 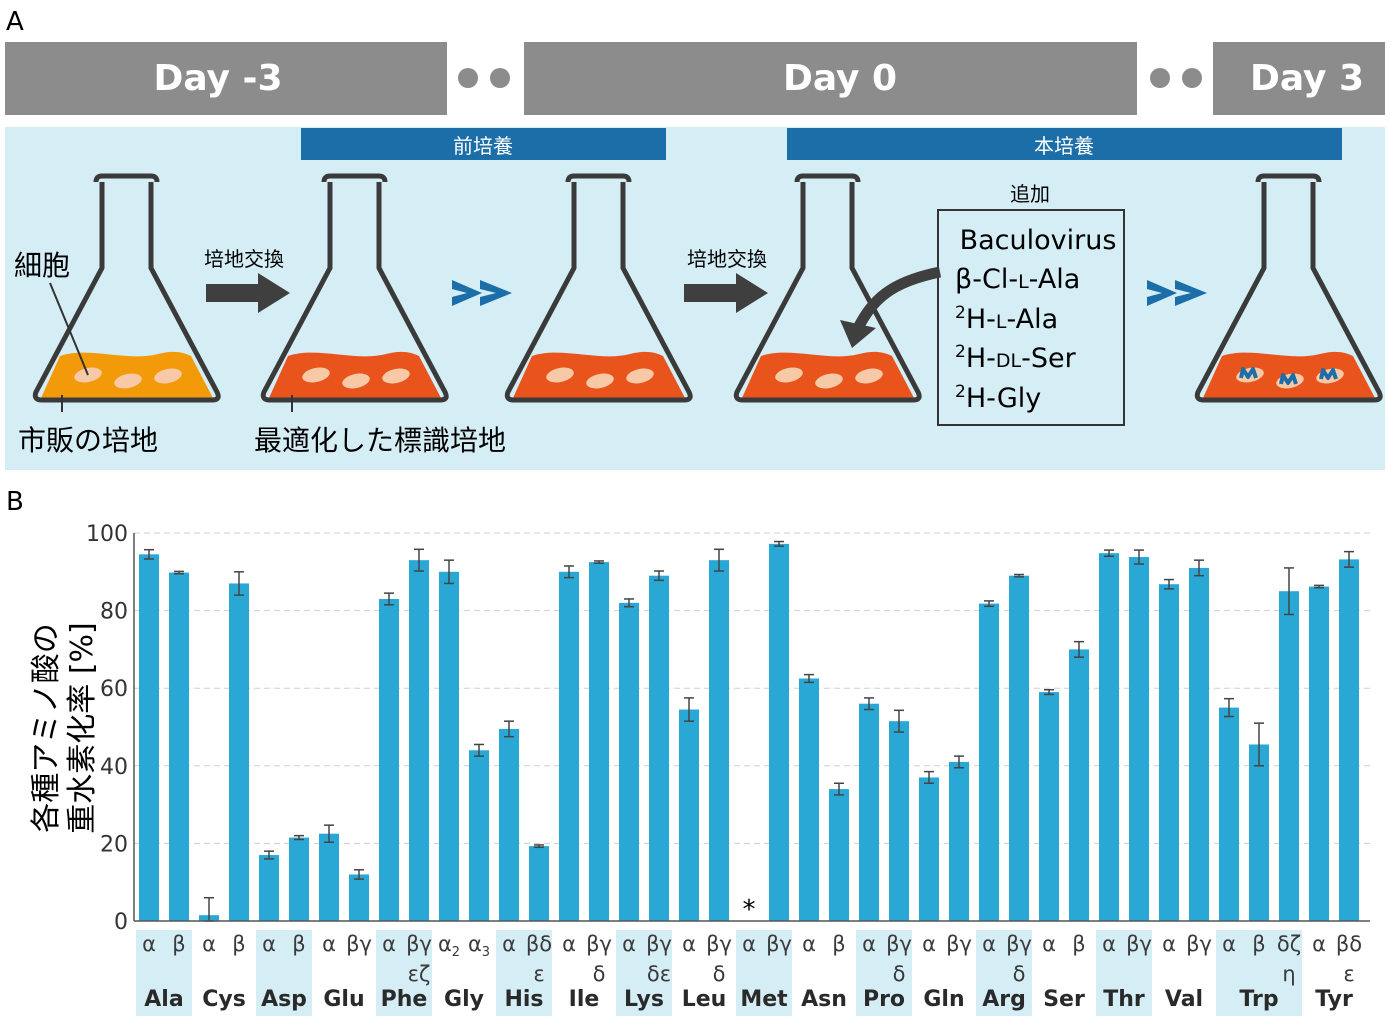 What do you see at coordinates (114, 612) in the screenshot?
I see `y-tick-label: 80` at bounding box center [114, 612].